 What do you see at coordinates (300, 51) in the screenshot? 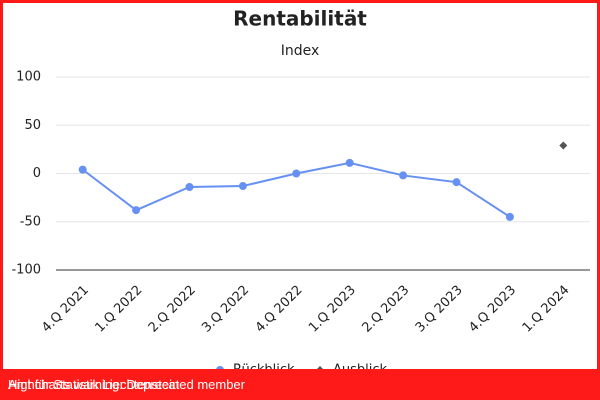
I see `chart-subtitle: Index` at bounding box center [300, 51].